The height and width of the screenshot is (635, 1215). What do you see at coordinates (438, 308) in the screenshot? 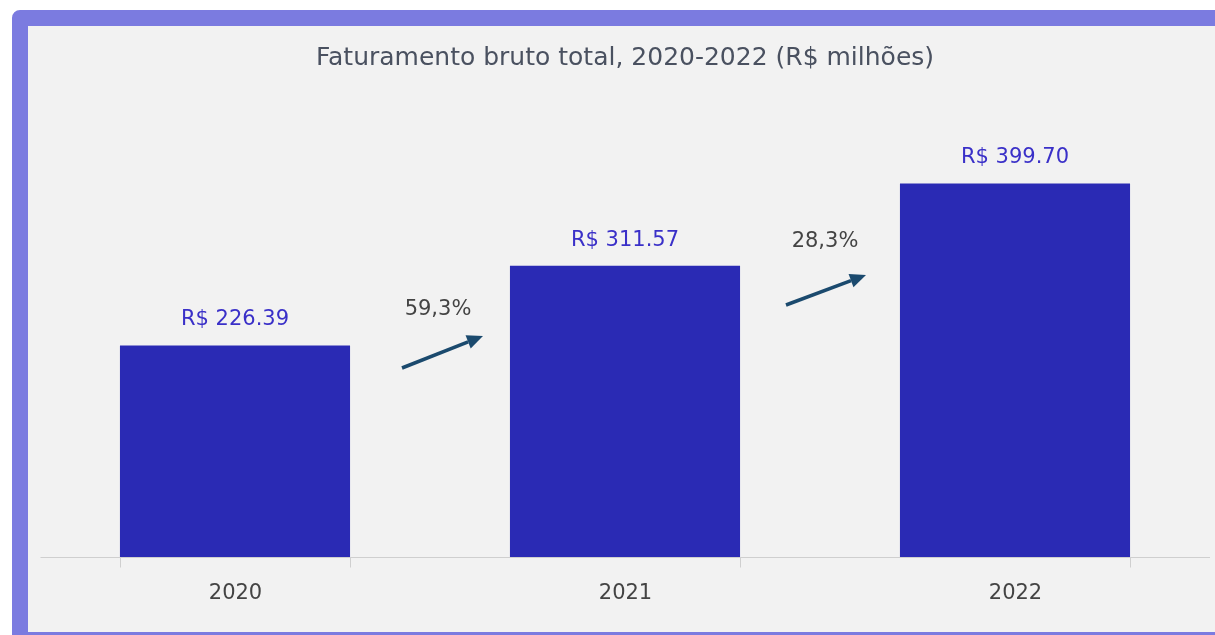
I see `annotation: 59,3%` at bounding box center [438, 308].